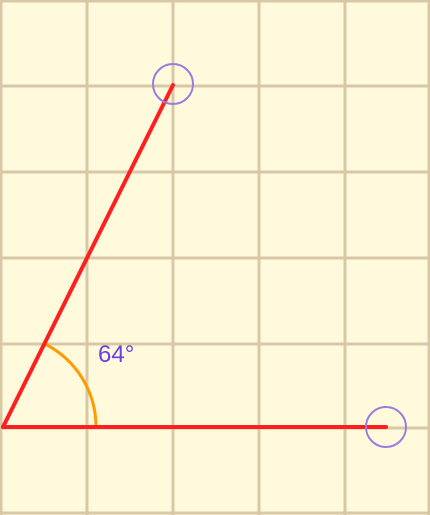  What do you see at coordinates (116, 354) in the screenshot?
I see `angle-degree-label: 64°` at bounding box center [116, 354].